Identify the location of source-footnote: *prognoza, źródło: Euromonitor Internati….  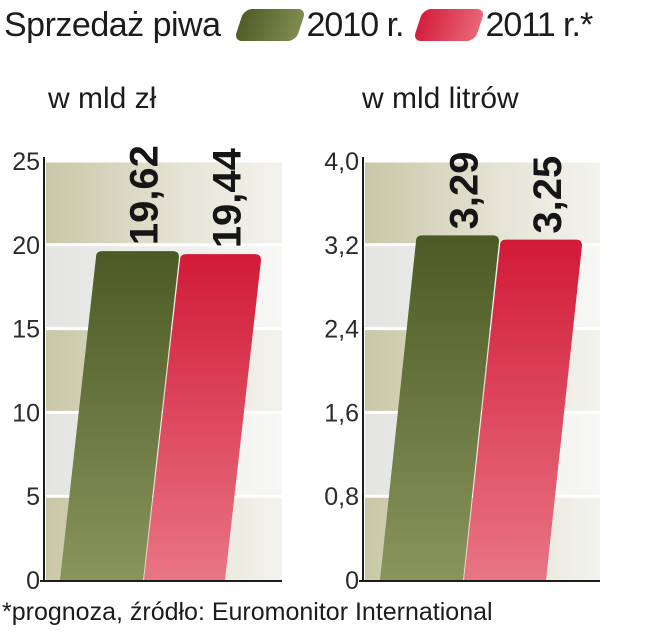
(247, 612).